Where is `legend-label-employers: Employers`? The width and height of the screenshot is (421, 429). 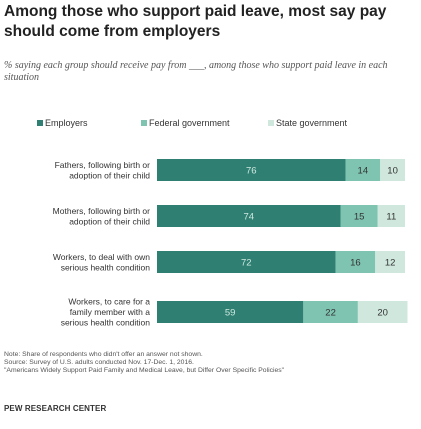
legend-label-employers: Employers is located at coordinates (66, 123).